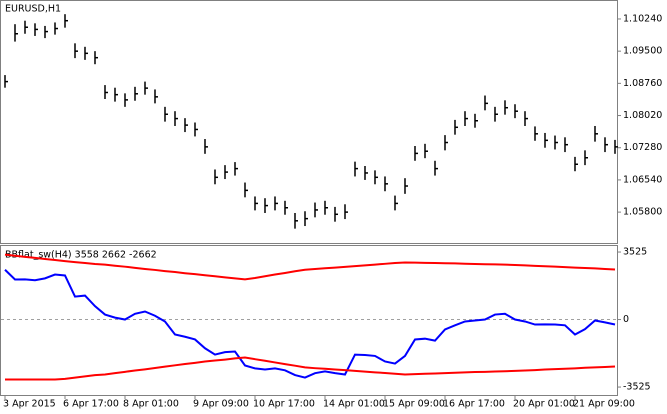 The image size is (667, 414). Describe the element at coordinates (642, 115) in the screenshot. I see `y-tick-label: 1.08020` at that location.